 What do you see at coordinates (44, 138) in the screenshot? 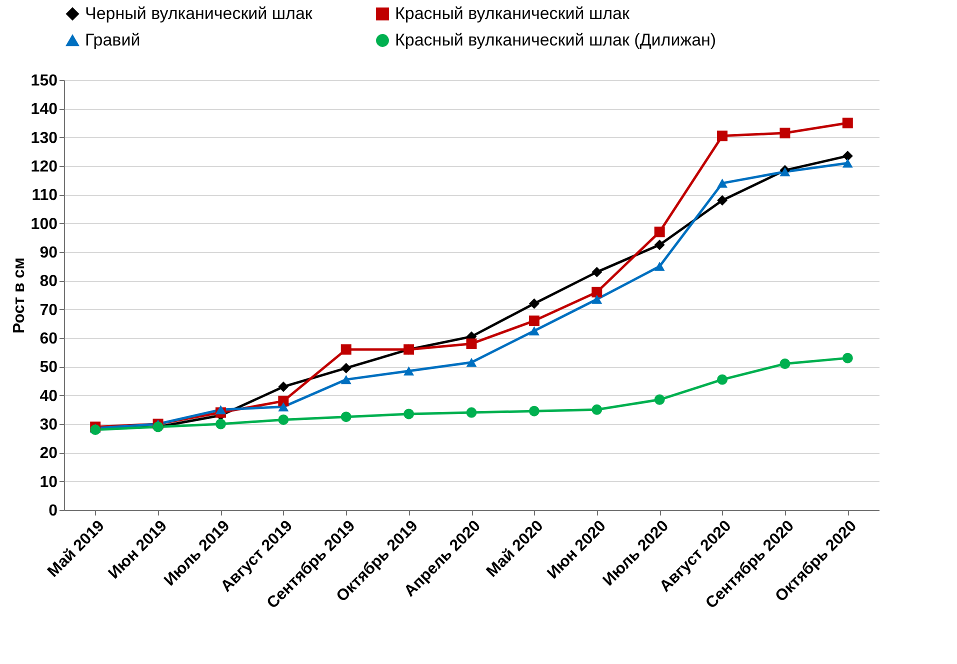
I see `y-tick-label: 130` at bounding box center [44, 138].